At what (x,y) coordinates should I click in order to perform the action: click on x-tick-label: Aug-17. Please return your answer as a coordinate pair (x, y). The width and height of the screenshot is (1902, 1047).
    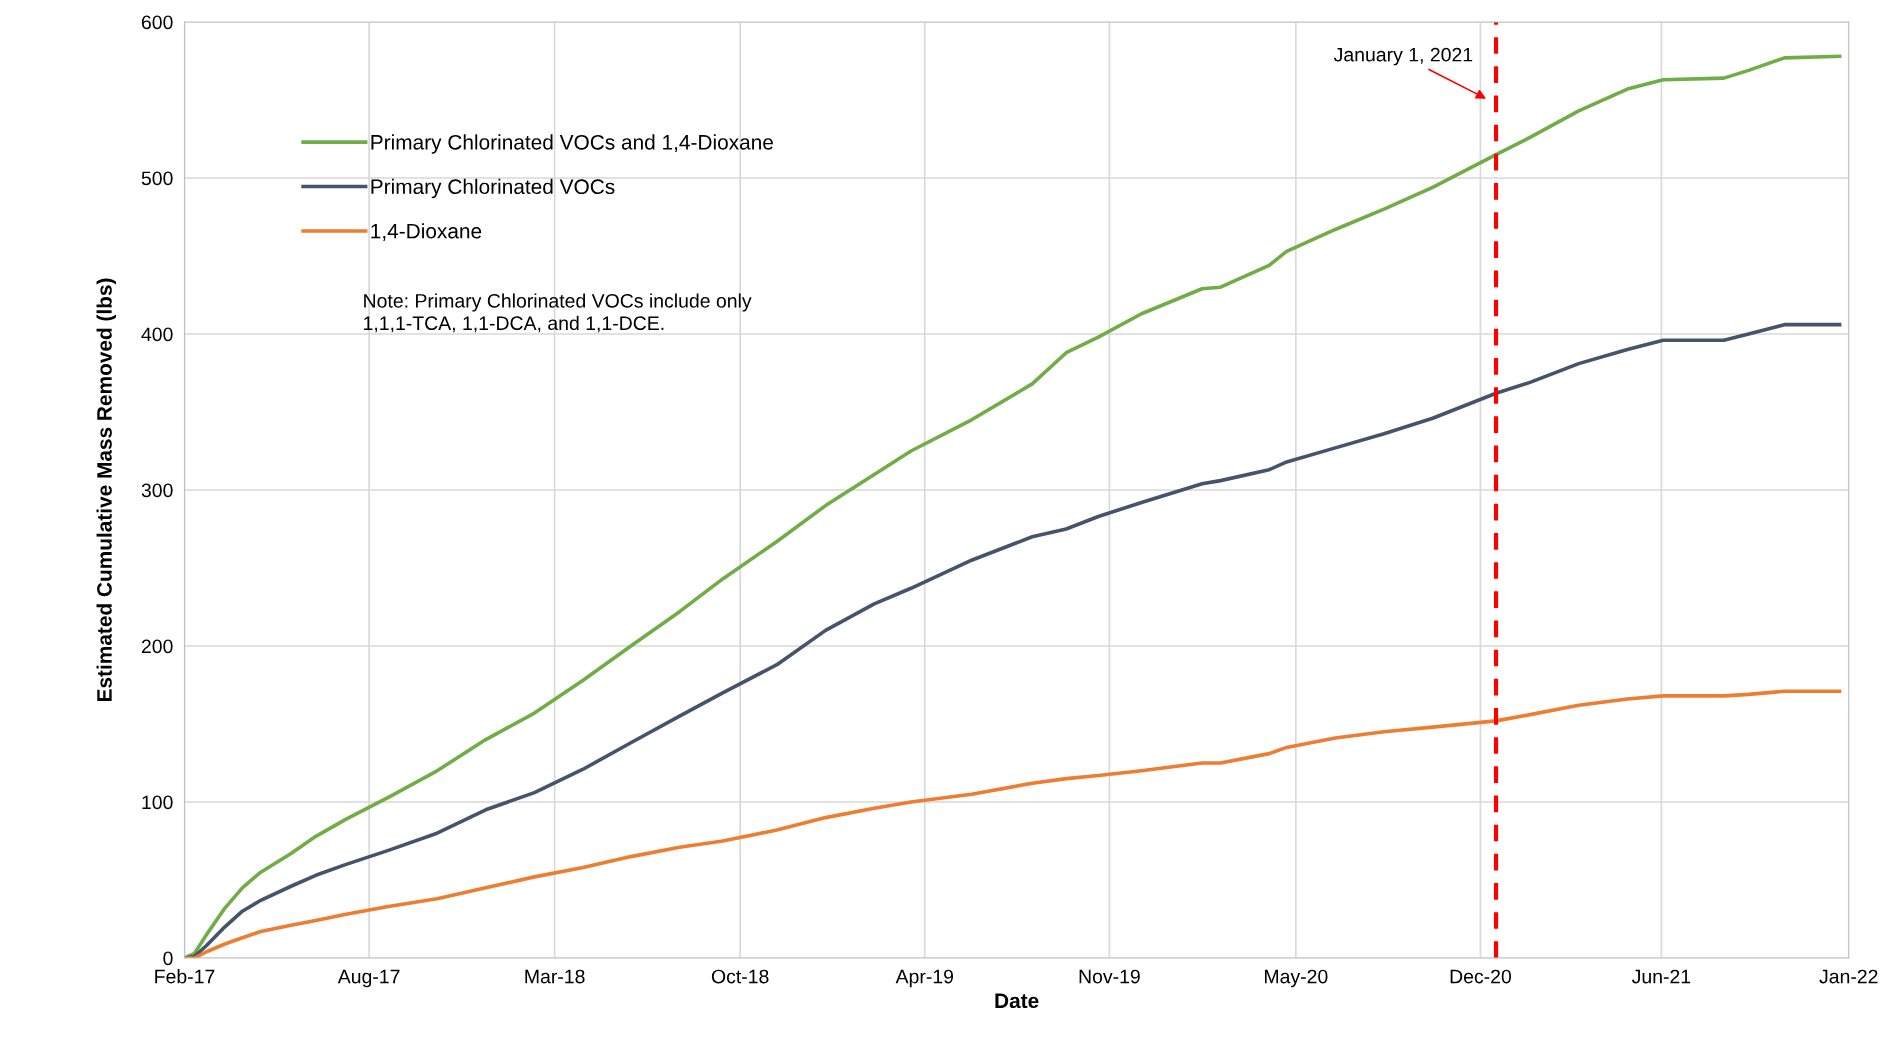
    Looking at the image, I should click on (368, 978).